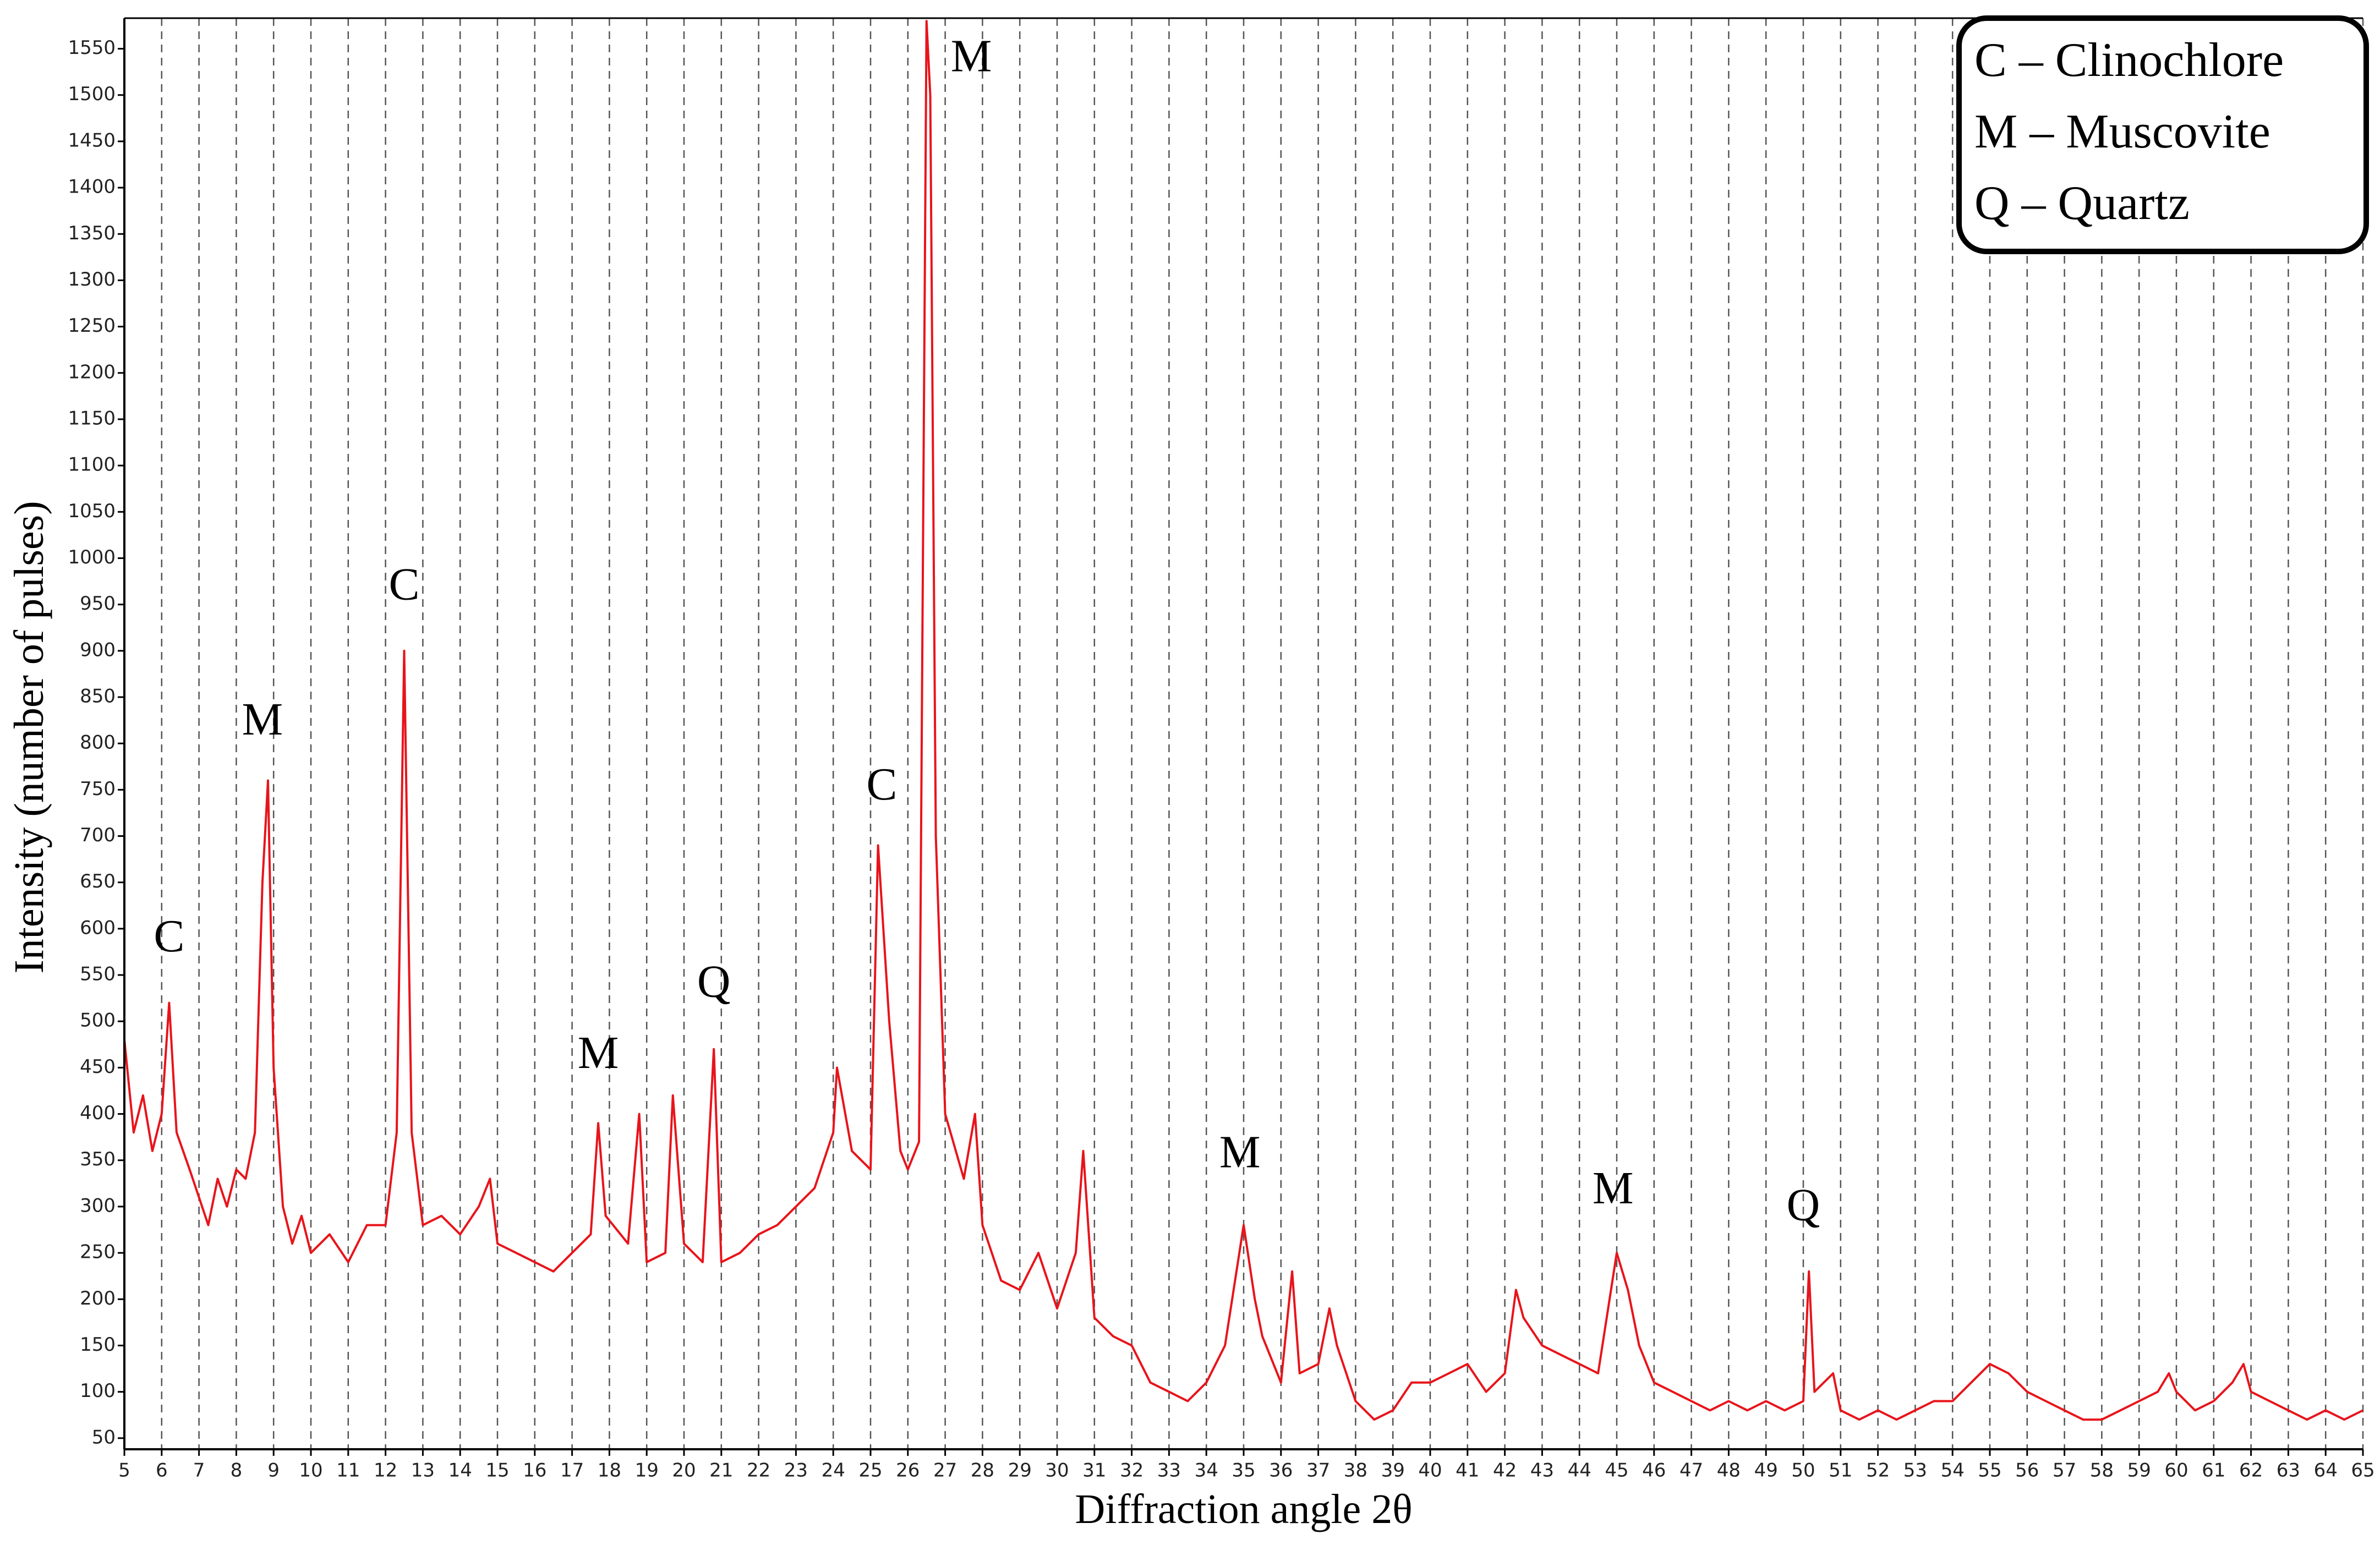 This screenshot has height=1556, width=2380. Describe the element at coordinates (98, 928) in the screenshot. I see `y-tick-label: 600` at that location.